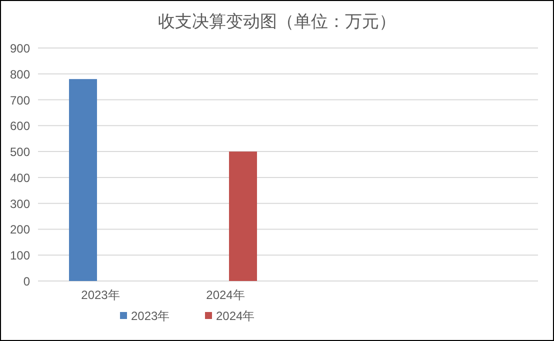 Image resolution: width=554 pixels, height=341 pixels. I want to click on legend-label: 2023年, so click(150, 316).